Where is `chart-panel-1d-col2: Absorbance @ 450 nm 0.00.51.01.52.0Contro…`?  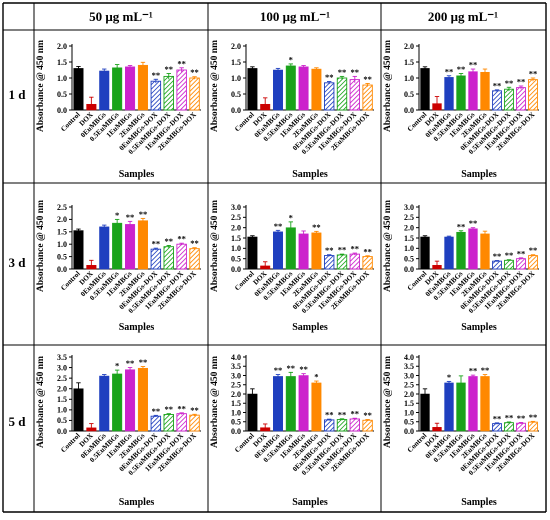
chart-panel-1d-col2: Absorbance @ 450 nm 0.00.51.01.52.0Contro… is located at coordinates (292, 110).